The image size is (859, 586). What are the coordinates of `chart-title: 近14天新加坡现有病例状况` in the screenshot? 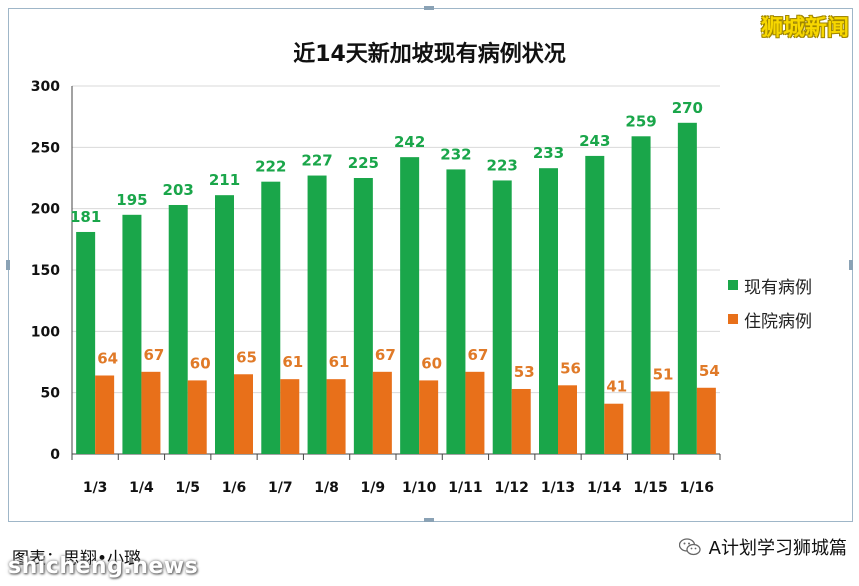 It's located at (429, 54).